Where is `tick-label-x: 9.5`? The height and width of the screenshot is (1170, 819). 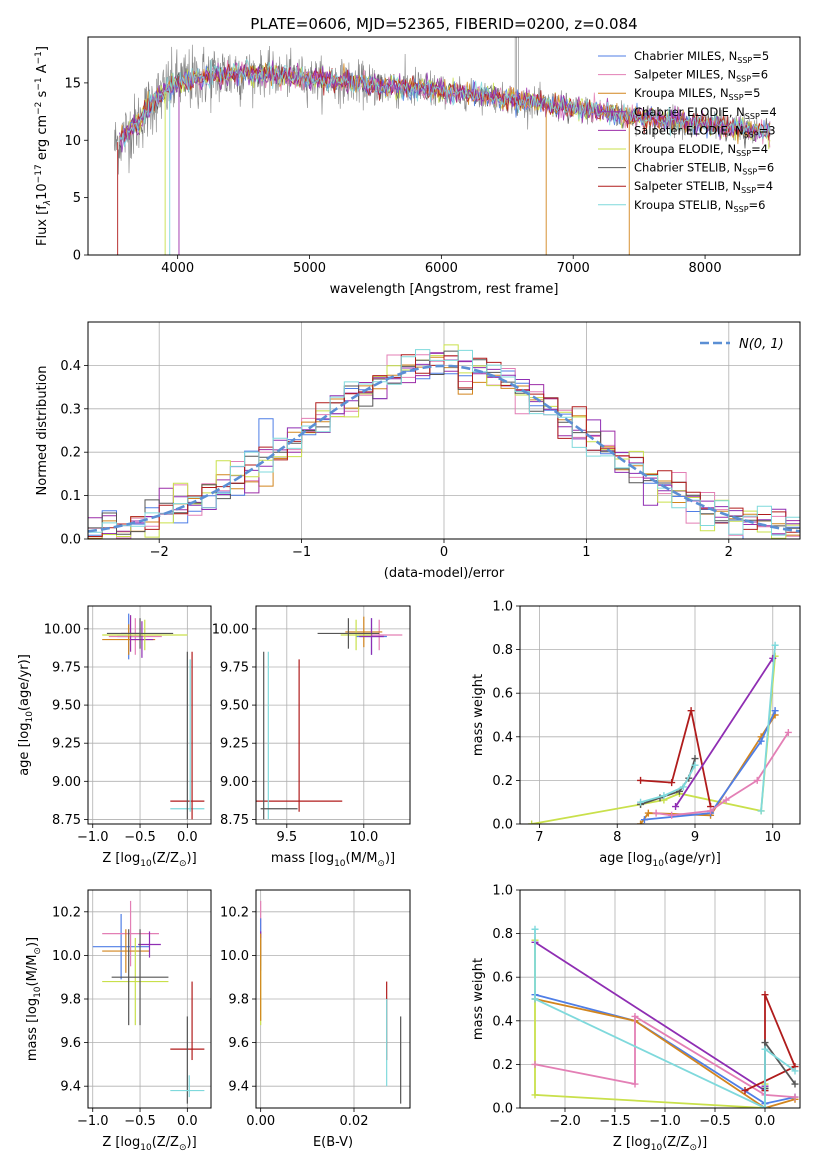
tick-label-x: 9.5 is located at coordinates (286, 837).